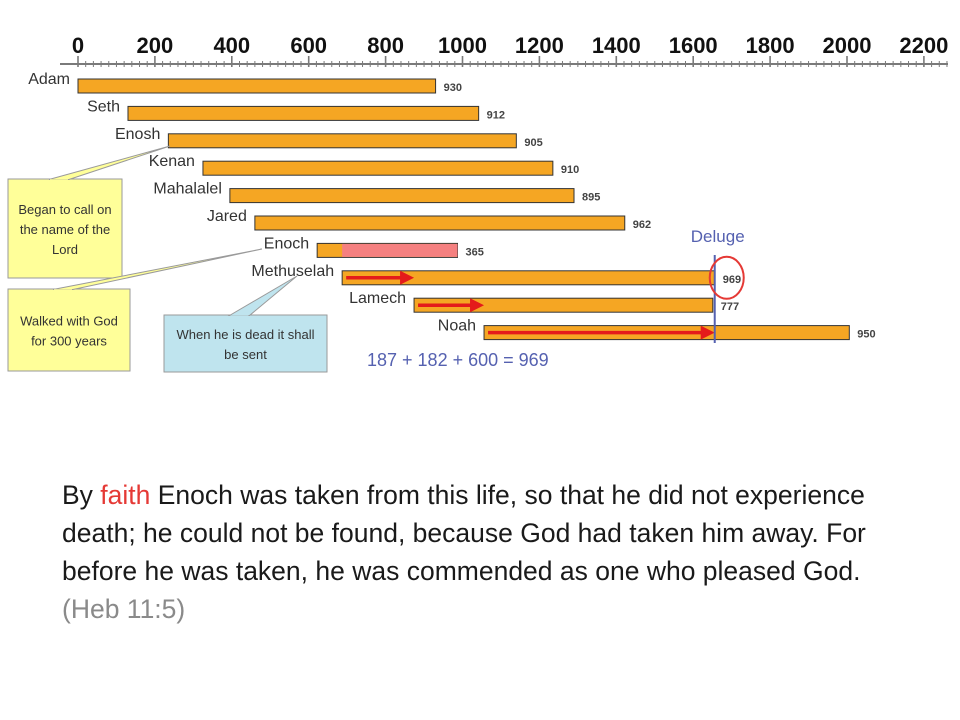 The image size is (960, 720). What do you see at coordinates (81, 495) in the screenshot?
I see `quote-prefix: By` at bounding box center [81, 495].